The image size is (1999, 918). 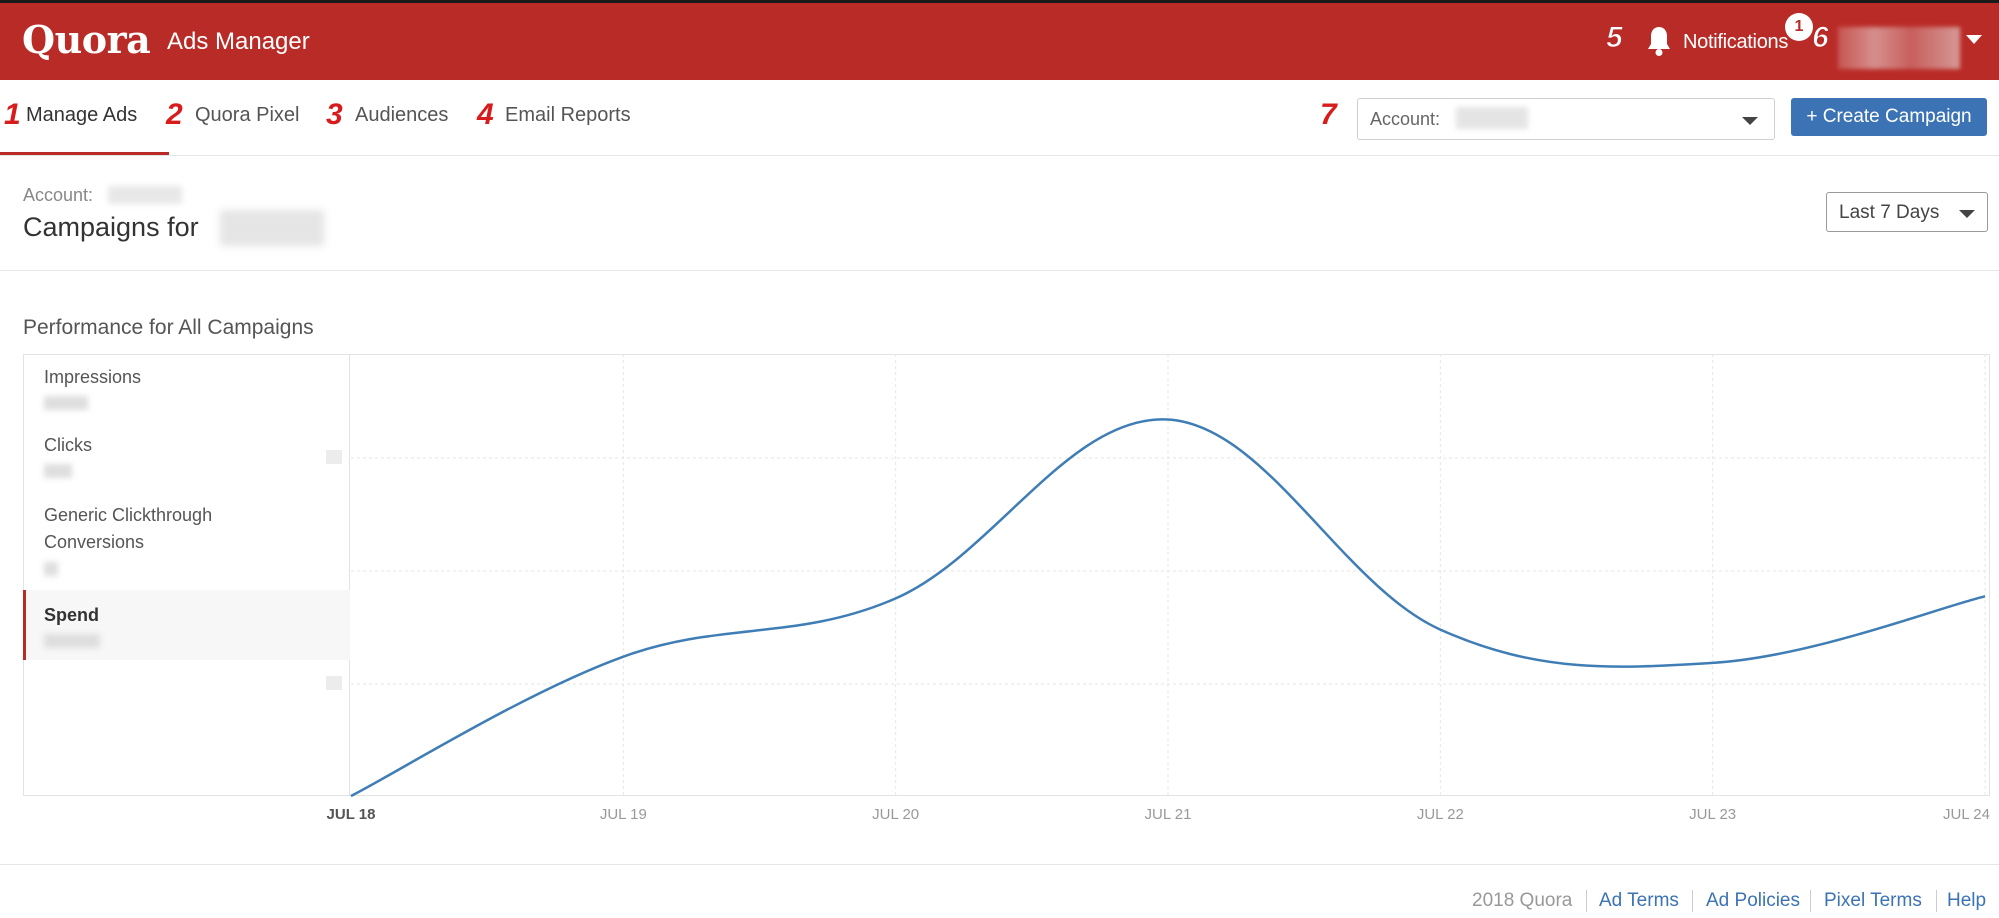 I want to click on create-campaign-button: + Create Campaign, so click(x=1889, y=117).